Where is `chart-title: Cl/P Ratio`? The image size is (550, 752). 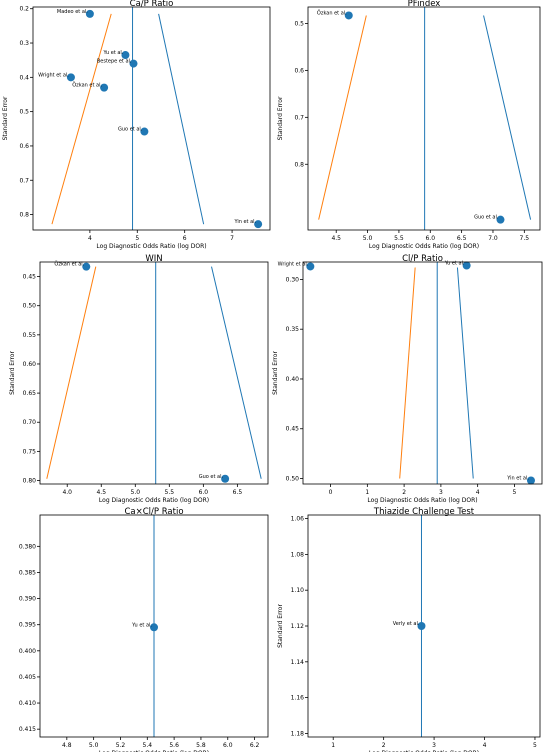
chart-title: Cl/P Ratio is located at coordinates (422, 259).